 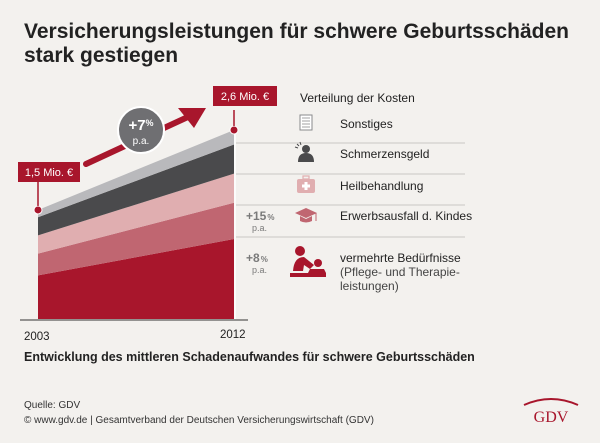 What do you see at coordinates (306, 184) in the screenshot?
I see `first-aid-icon` at bounding box center [306, 184].